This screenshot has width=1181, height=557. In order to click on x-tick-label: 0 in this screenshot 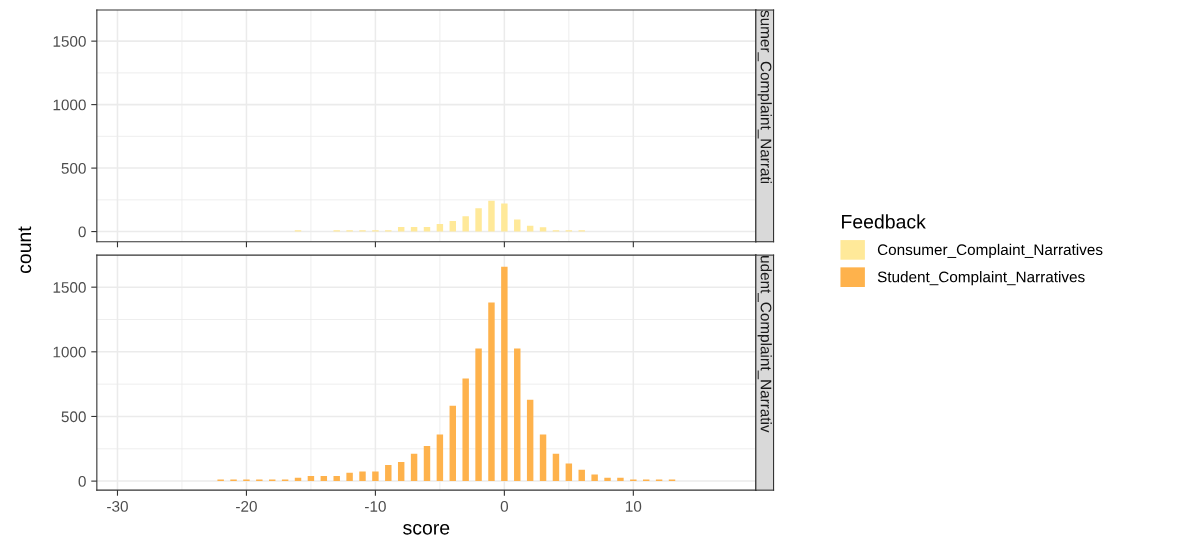, I will do `click(504, 506)`.